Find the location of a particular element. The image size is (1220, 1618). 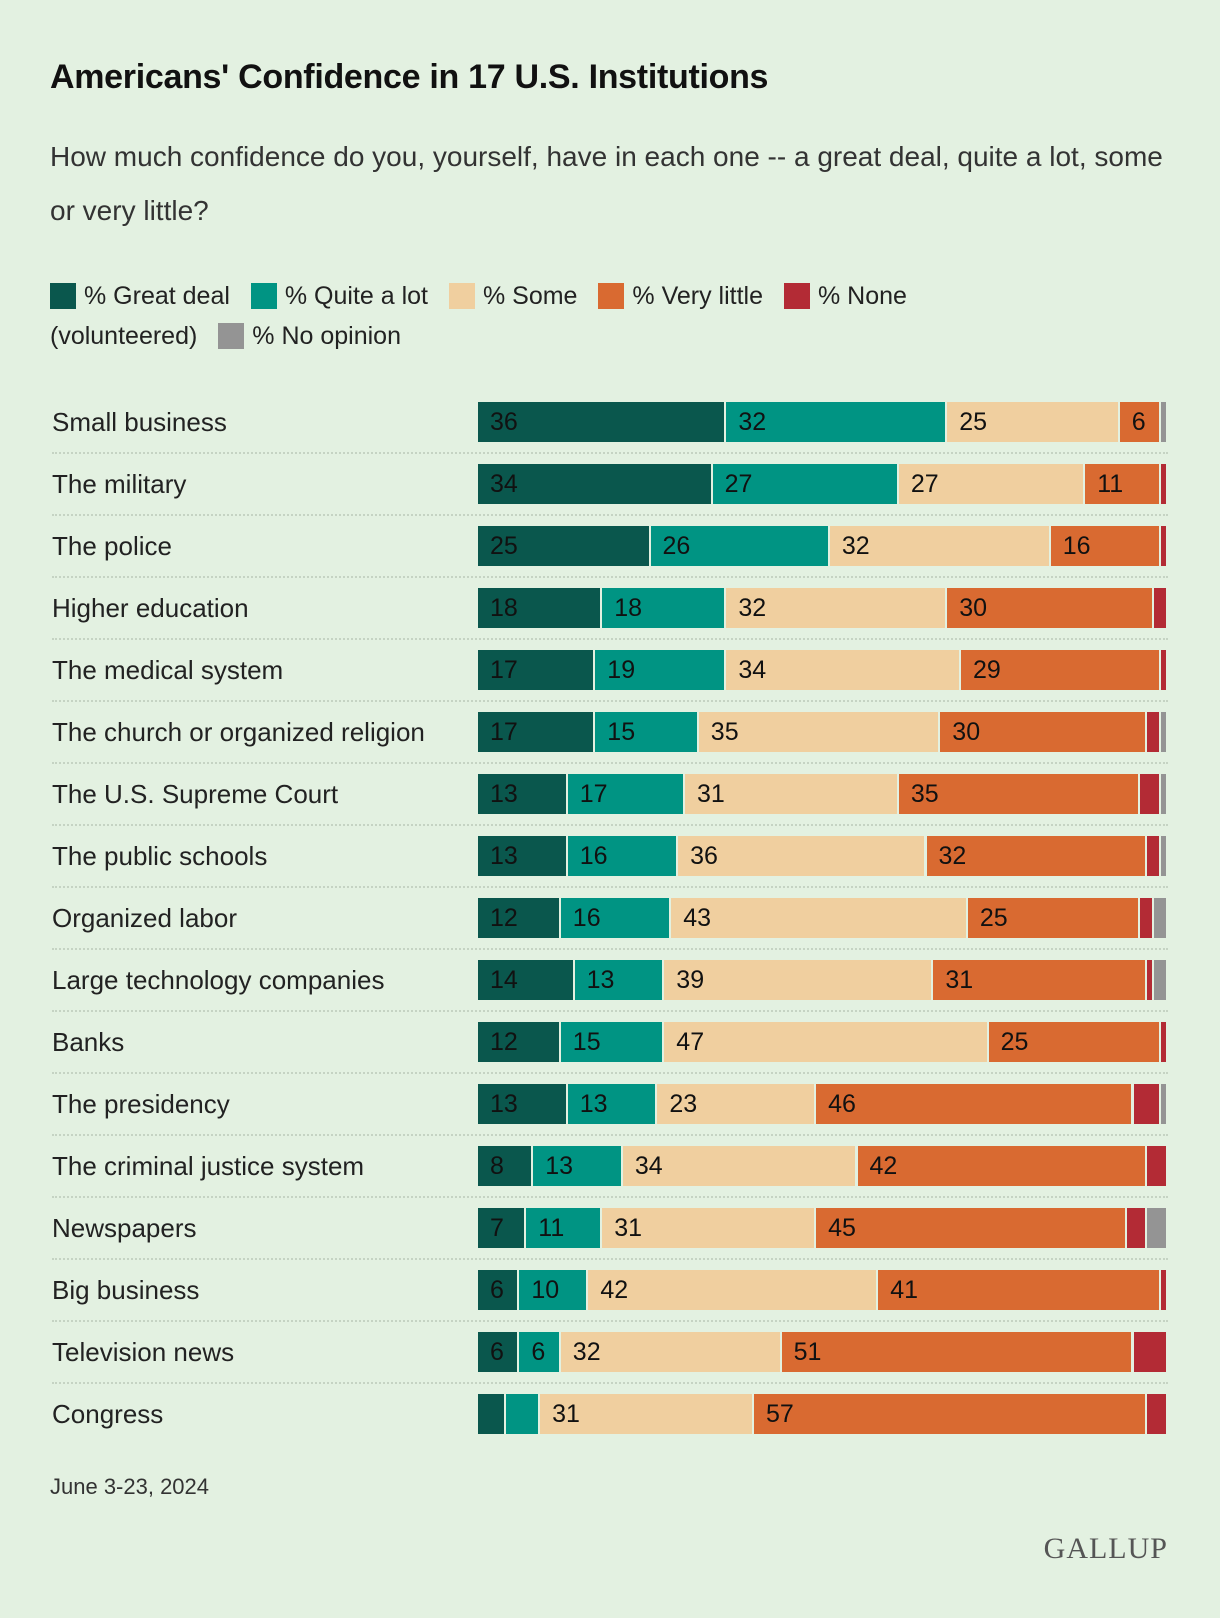

category-label: Organized labor is located at coordinates (144, 918).